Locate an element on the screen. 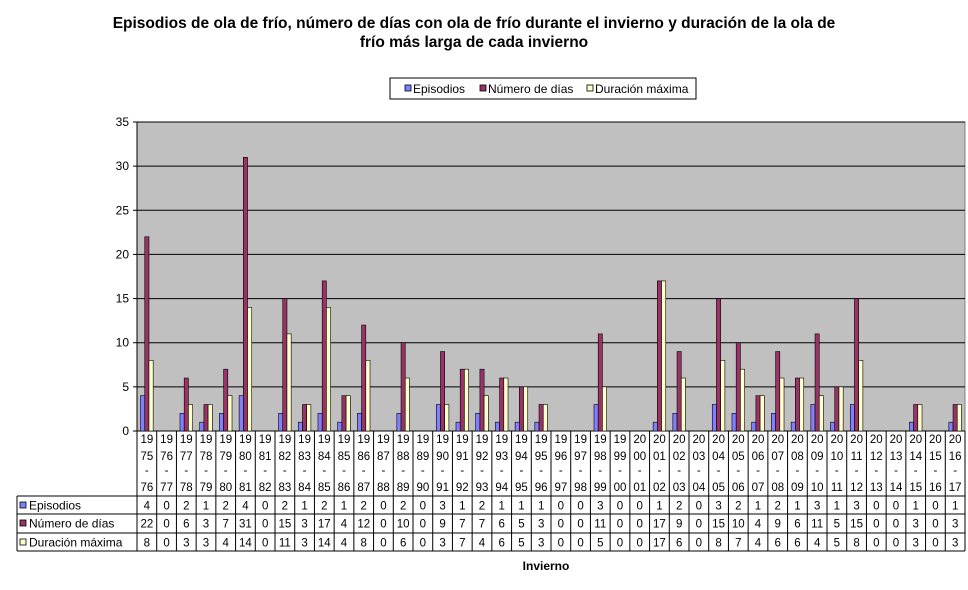 The image size is (968, 590). x-tick-label: 04 is located at coordinates (718, 457).